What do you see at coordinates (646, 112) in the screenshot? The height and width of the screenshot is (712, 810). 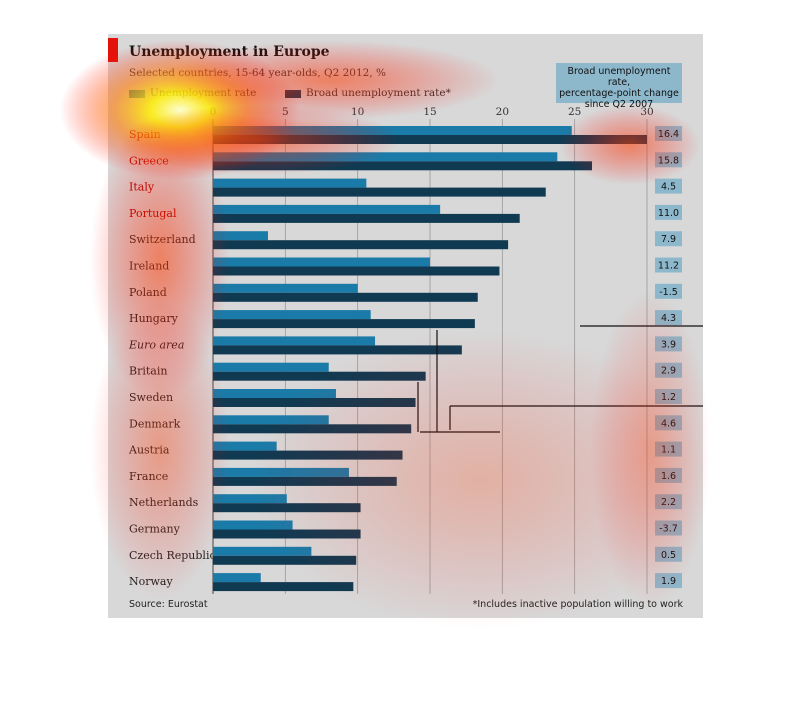 I see `x-tick-label: 30` at bounding box center [646, 112].